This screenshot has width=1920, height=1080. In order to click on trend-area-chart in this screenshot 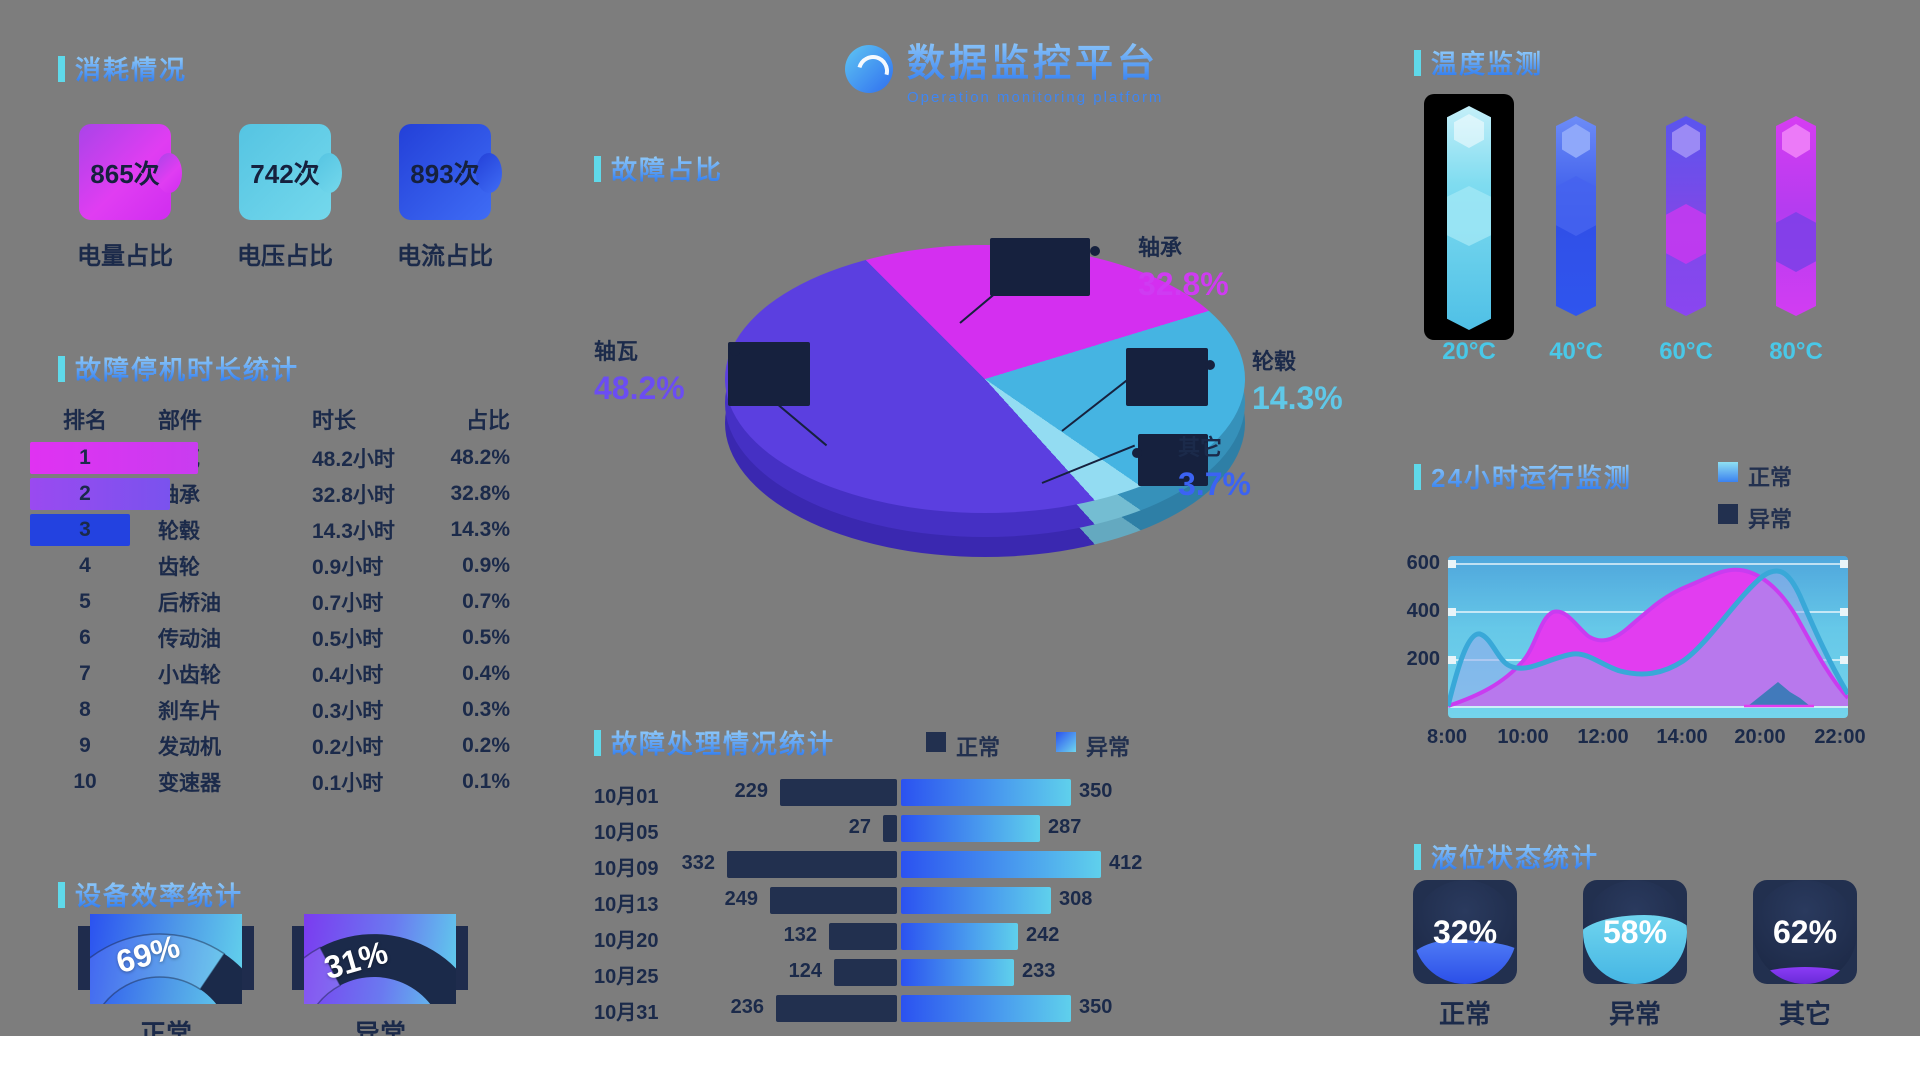, I will do `click(1648, 637)`.